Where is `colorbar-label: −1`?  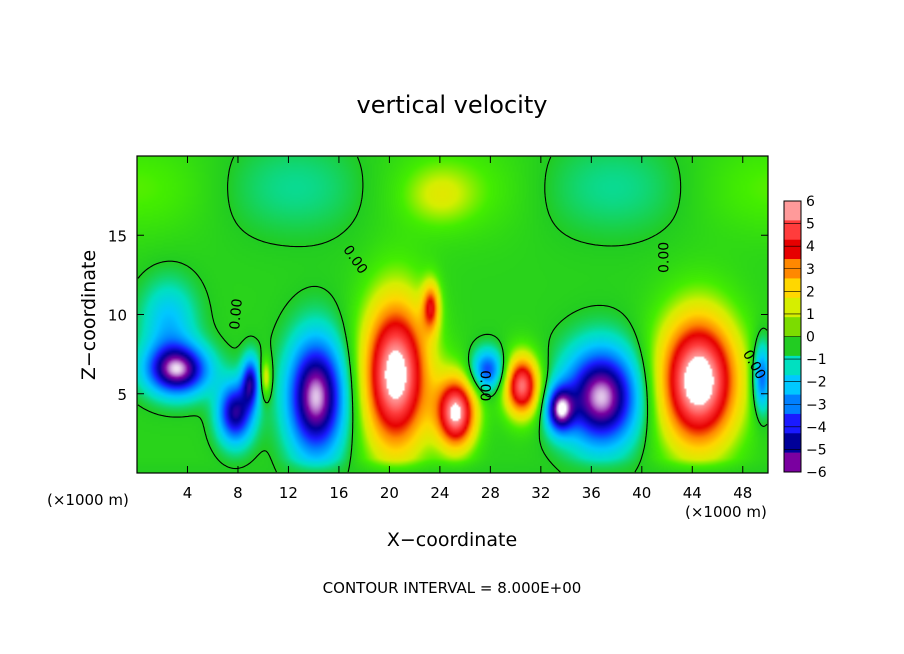
colorbar-label: −1 is located at coordinates (816, 360).